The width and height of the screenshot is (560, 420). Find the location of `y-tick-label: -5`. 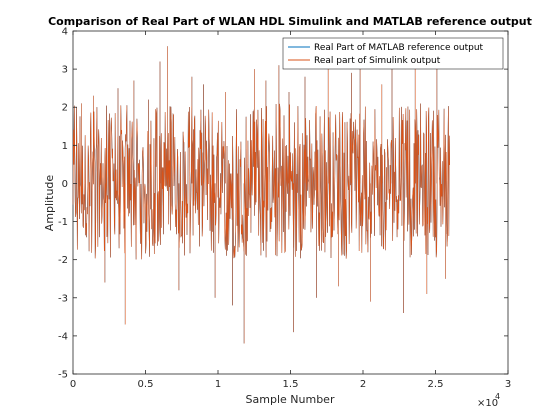

y-tick-label: -5 is located at coordinates (63, 375).